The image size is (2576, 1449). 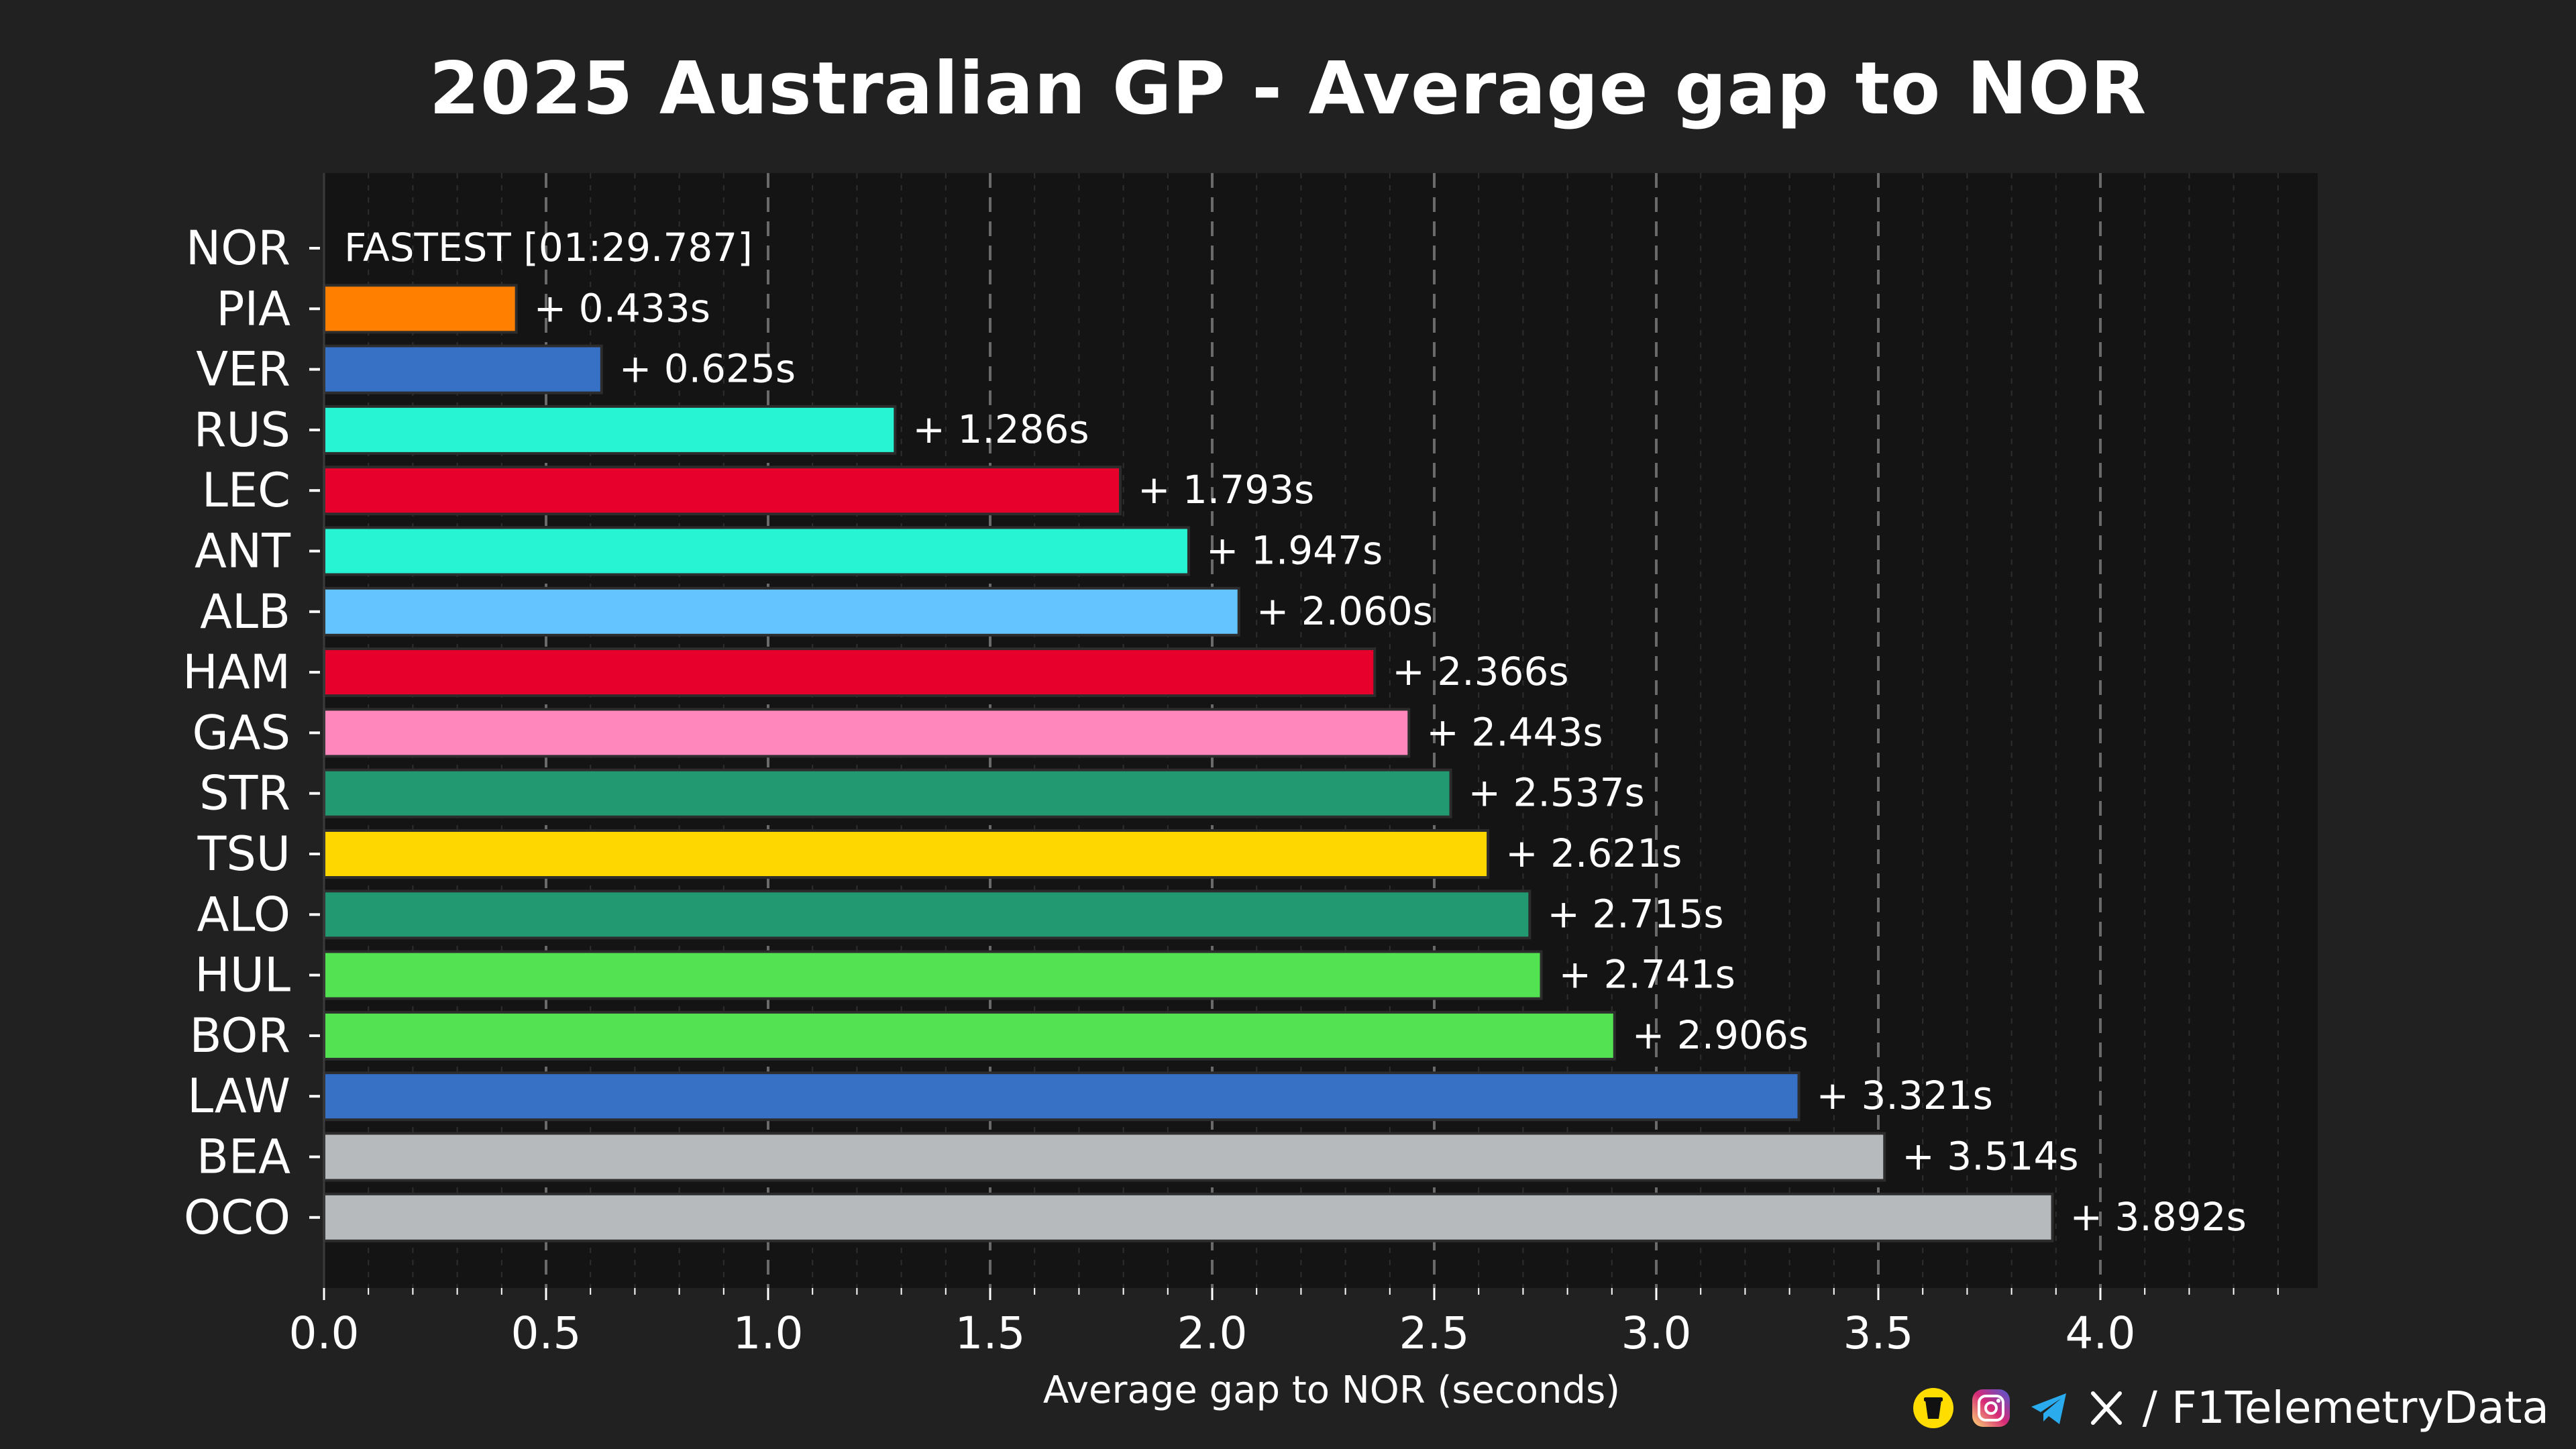 I want to click on value-label: + 2.366s, so click(x=1480, y=671).